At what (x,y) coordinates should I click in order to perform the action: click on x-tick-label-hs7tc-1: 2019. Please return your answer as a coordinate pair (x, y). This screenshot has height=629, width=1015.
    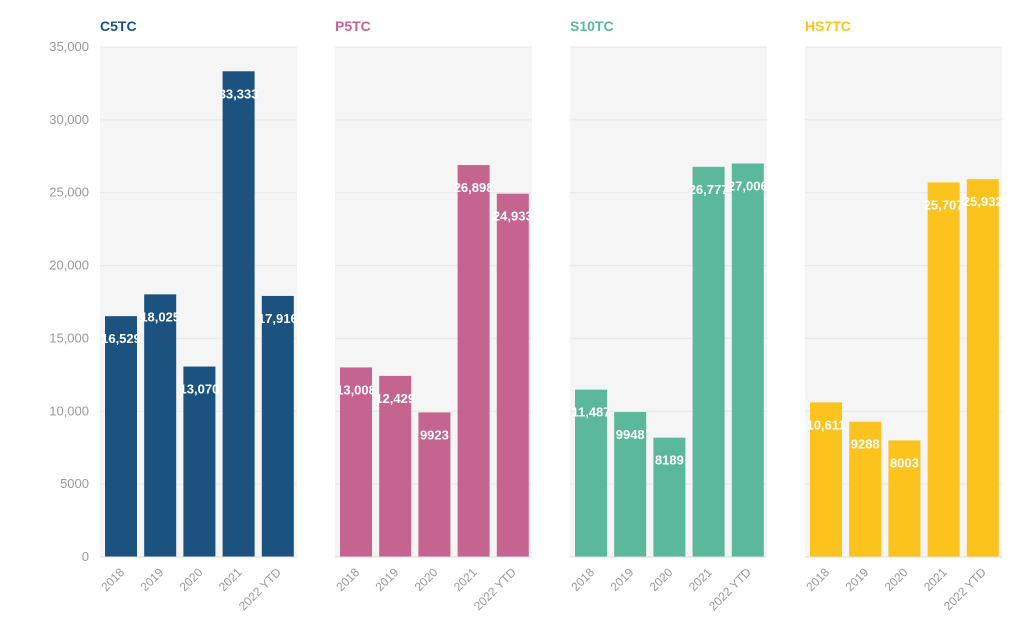
    Looking at the image, I should click on (857, 579).